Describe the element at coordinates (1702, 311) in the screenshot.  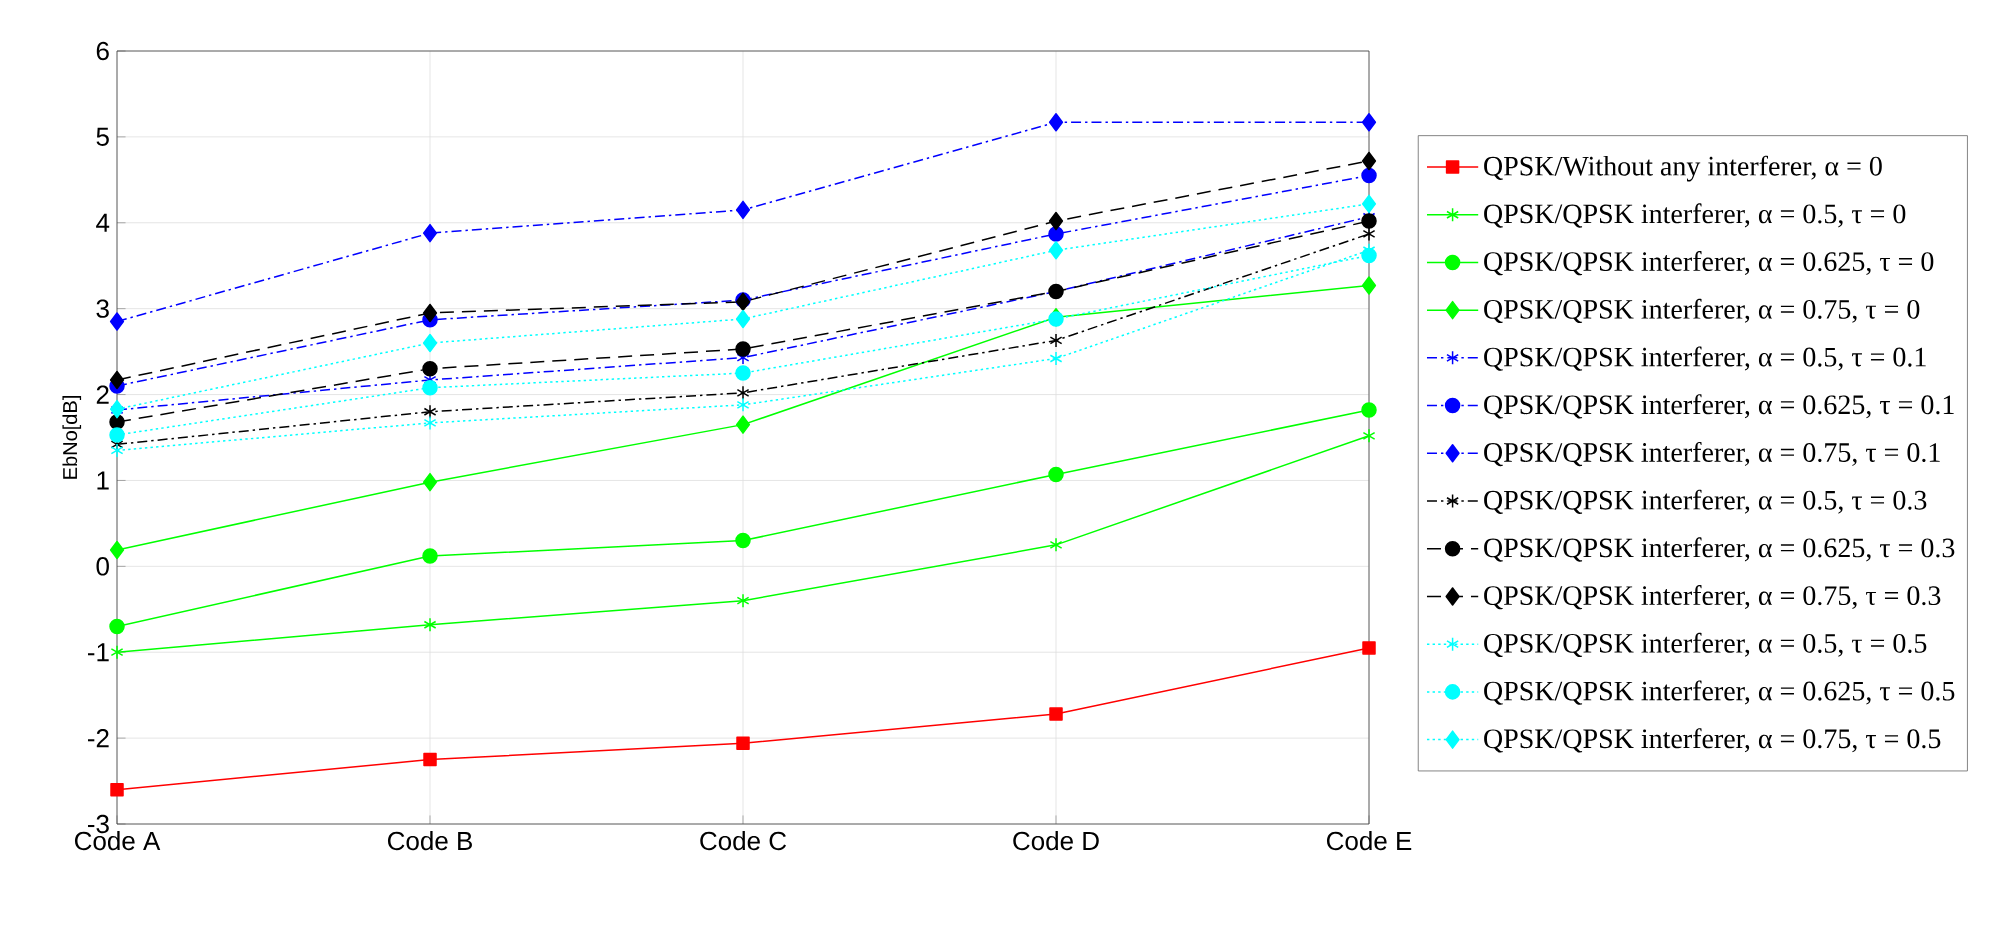
I see `legend-label: QPSK/QPSK interferer, α = 0.75, τ = 0` at that location.